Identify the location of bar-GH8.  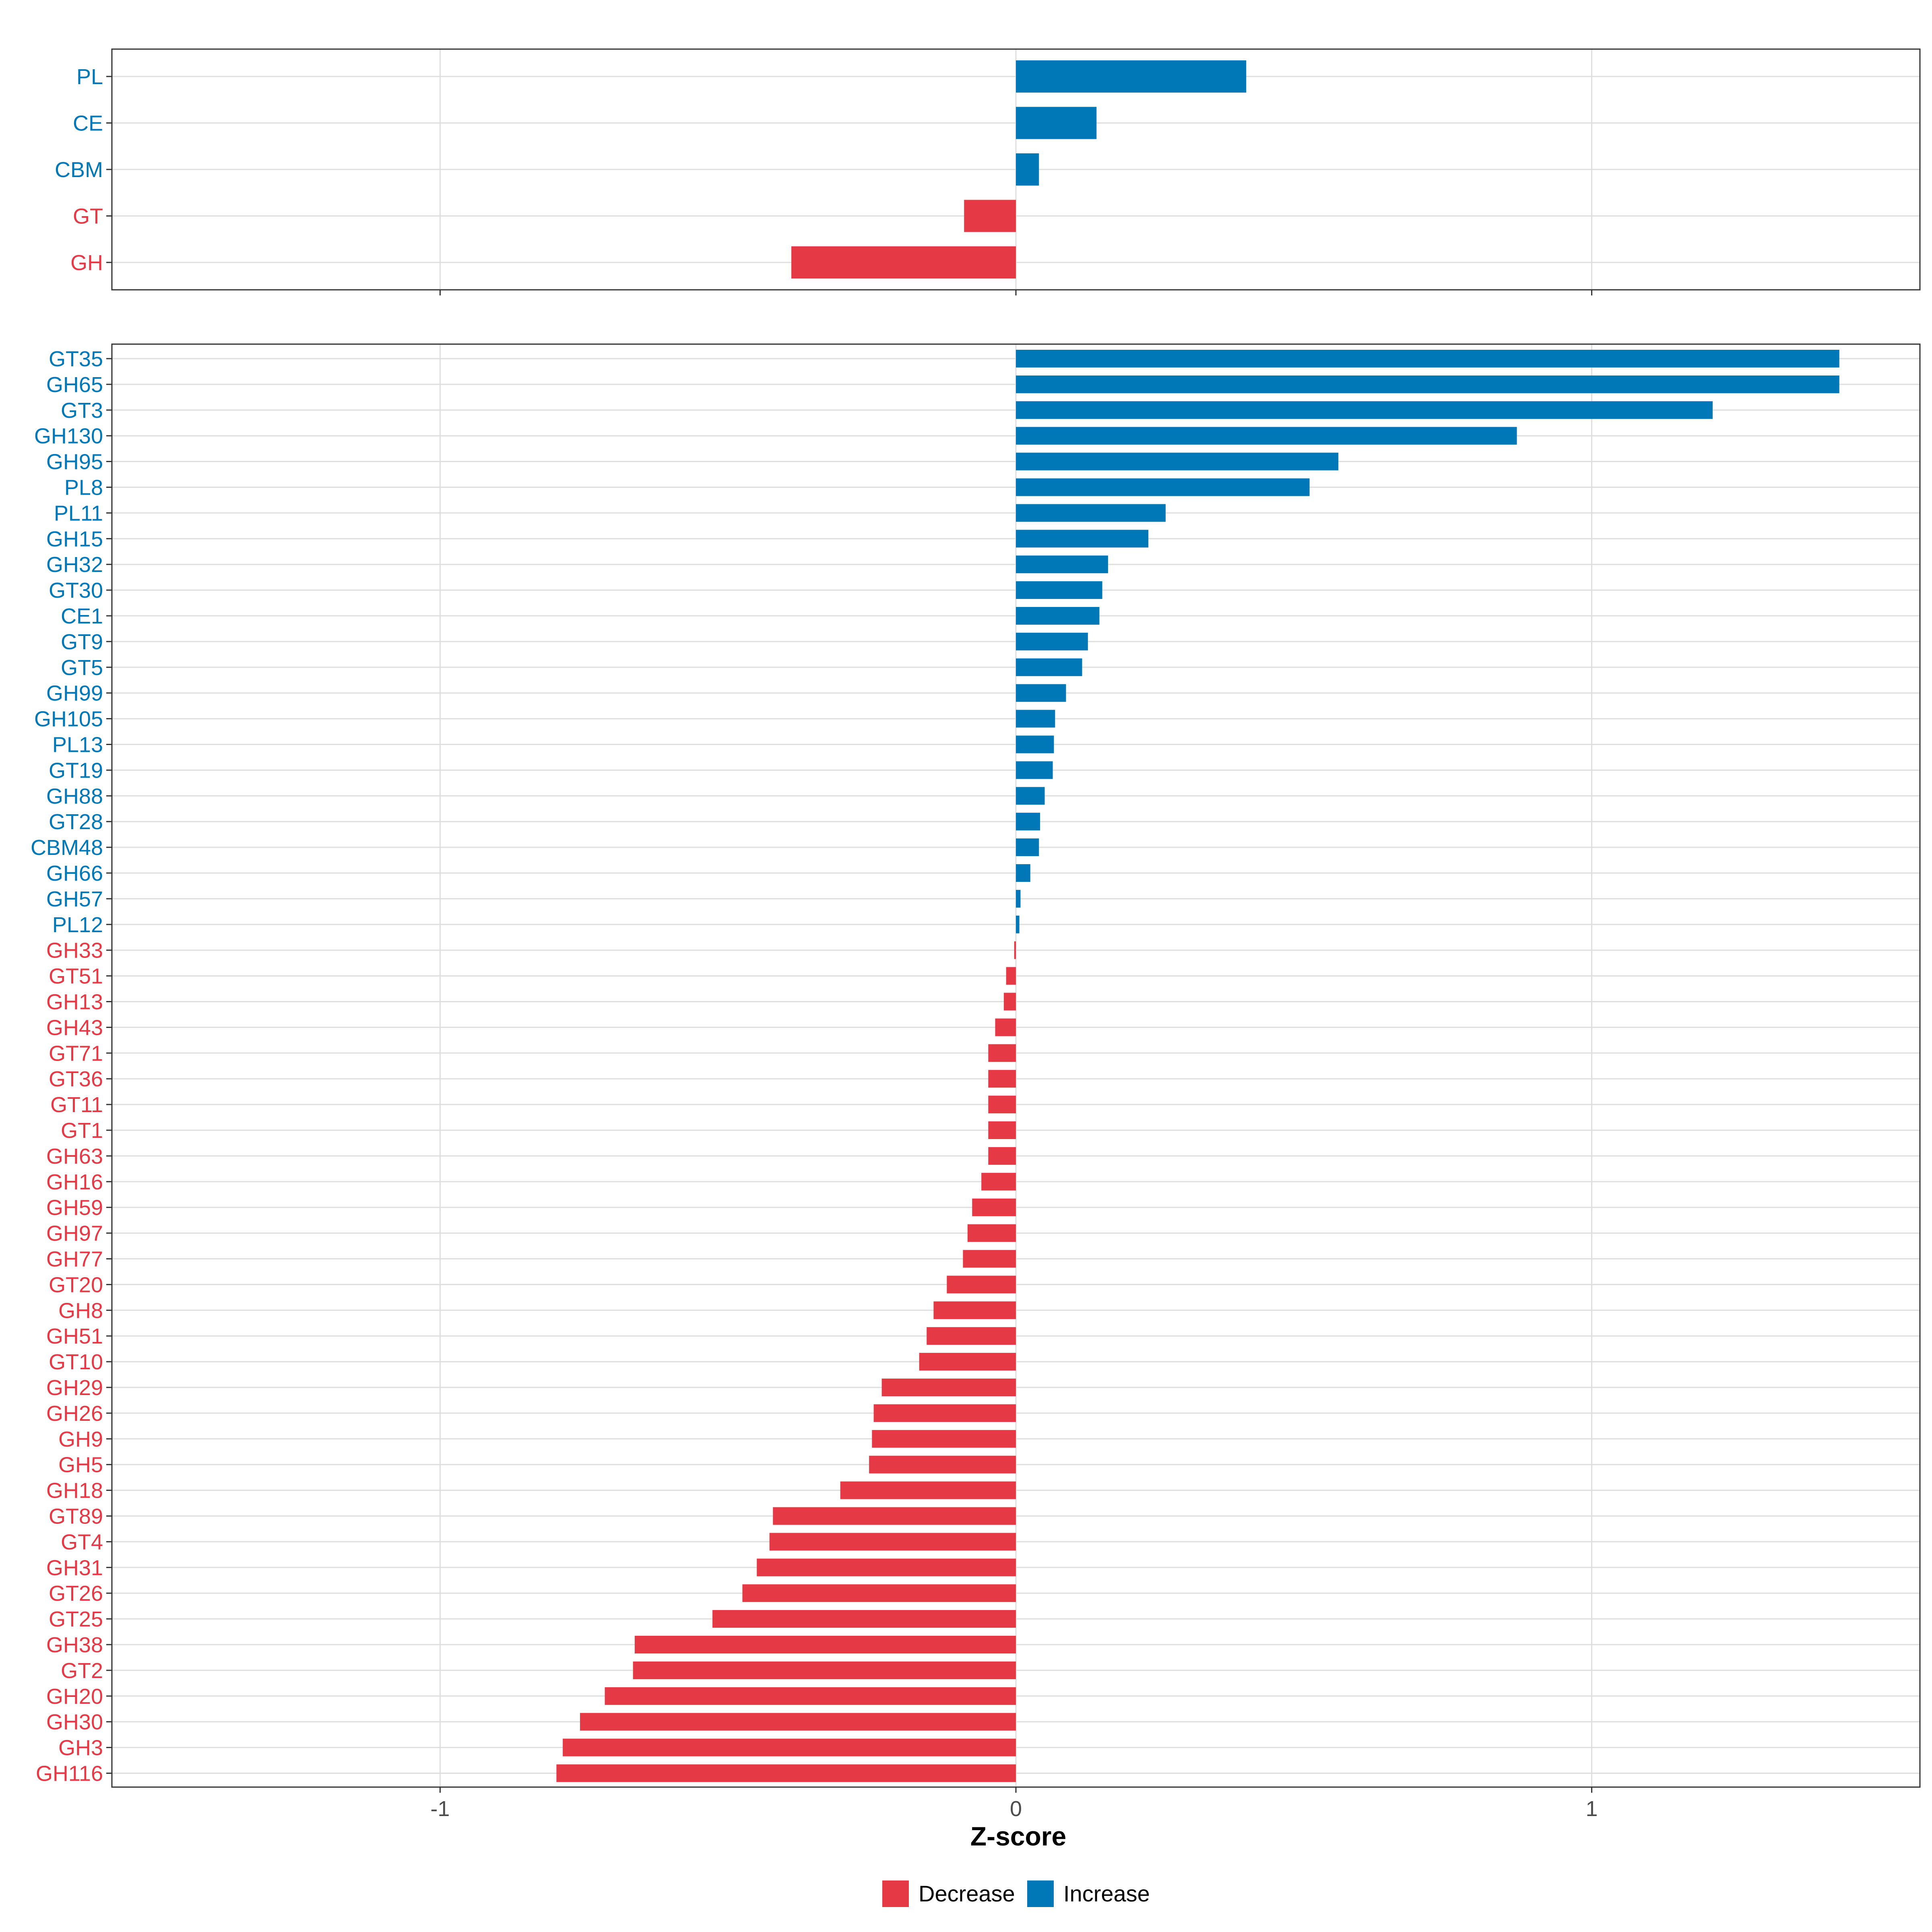
(974, 1310).